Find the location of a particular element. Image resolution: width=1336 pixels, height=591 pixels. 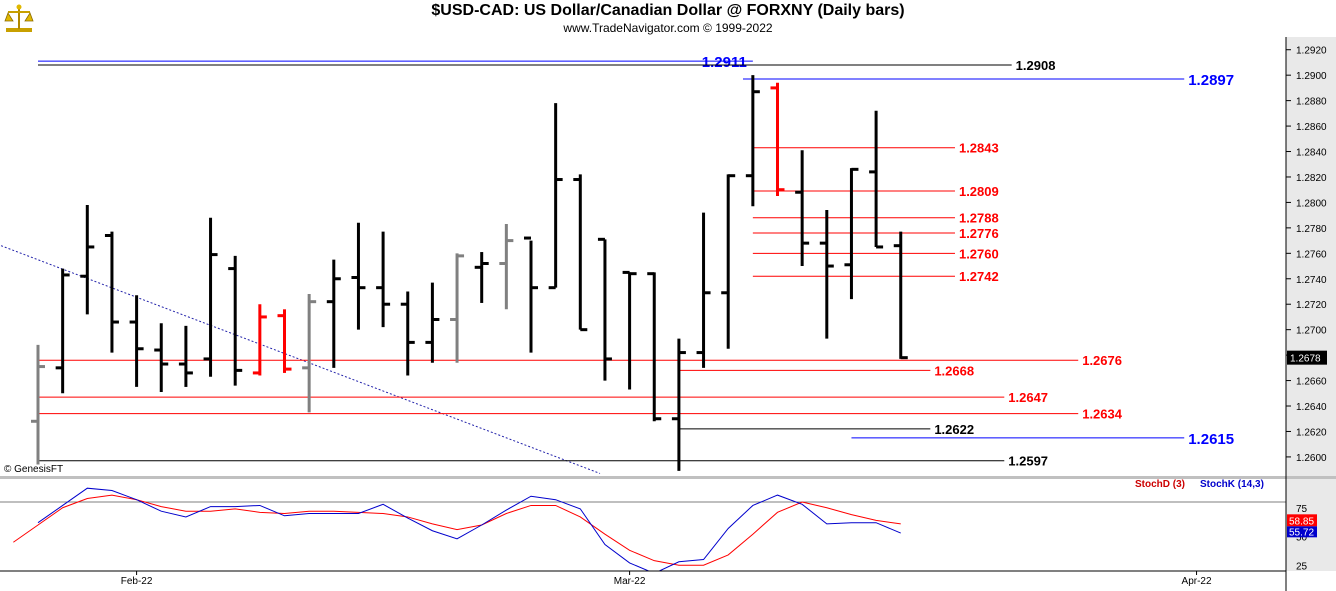

stochk-line is located at coordinates (469, 530).